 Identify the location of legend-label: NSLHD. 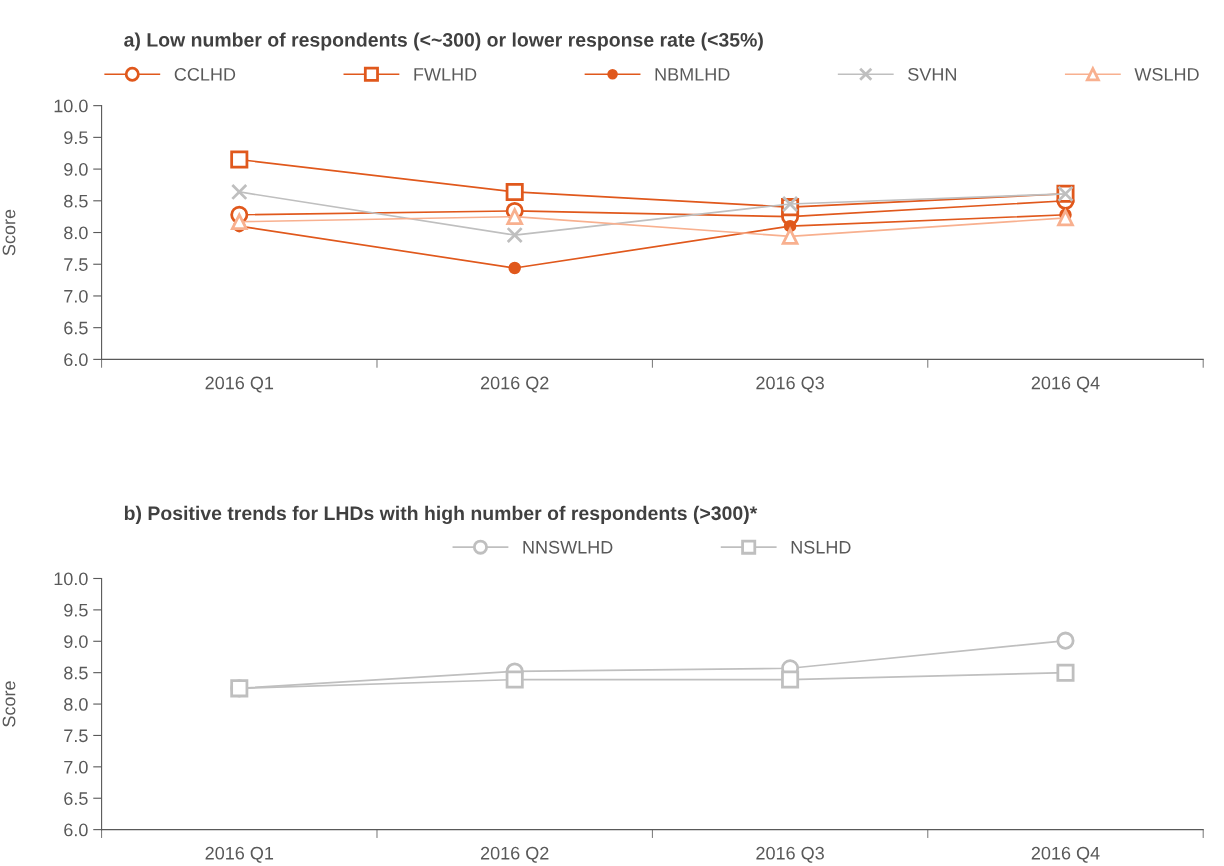
(821, 547).